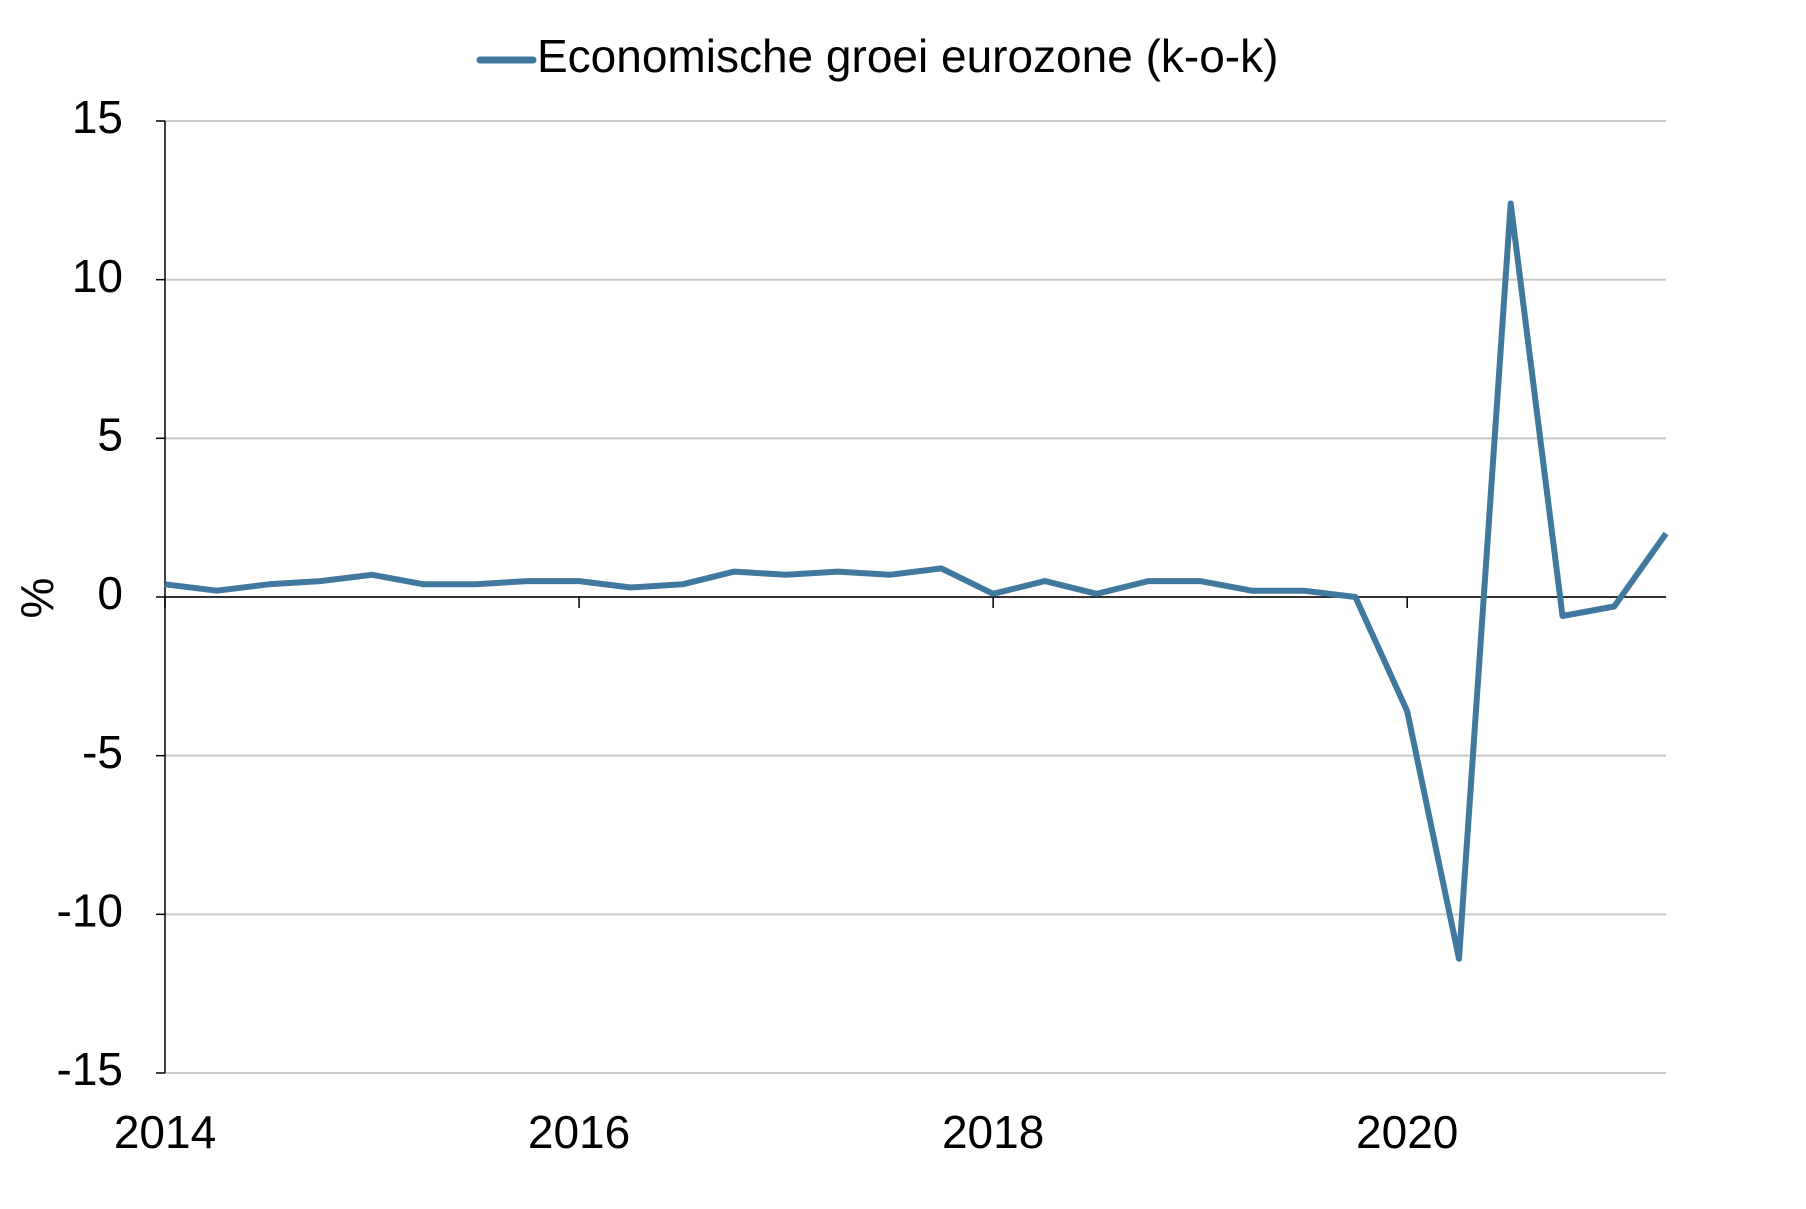 This screenshot has height=1209, width=1806. I want to click on y-tick-label: -15, so click(90, 1069).